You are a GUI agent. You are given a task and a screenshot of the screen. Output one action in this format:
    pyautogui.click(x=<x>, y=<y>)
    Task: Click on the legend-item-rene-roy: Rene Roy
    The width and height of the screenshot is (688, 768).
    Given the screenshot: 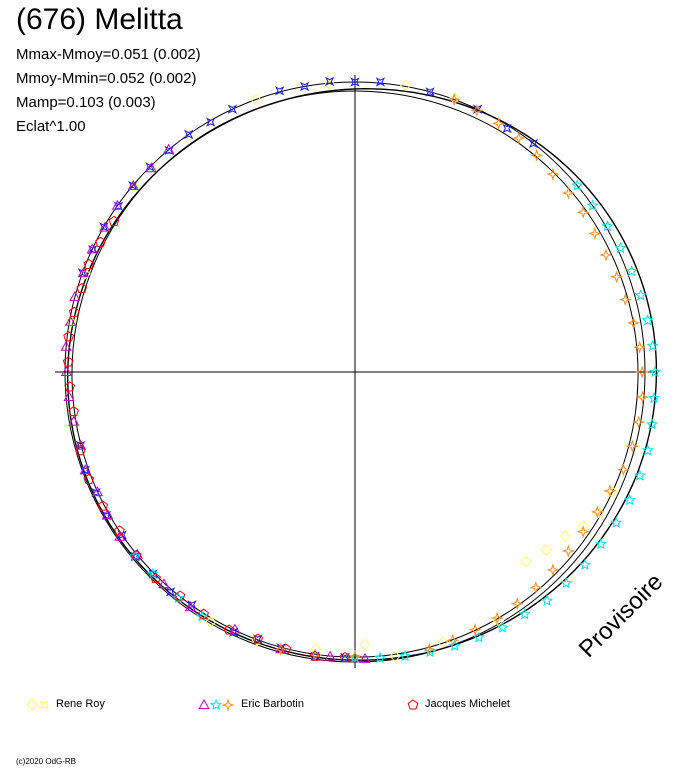 What is the action you would take?
    pyautogui.click(x=96, y=705)
    